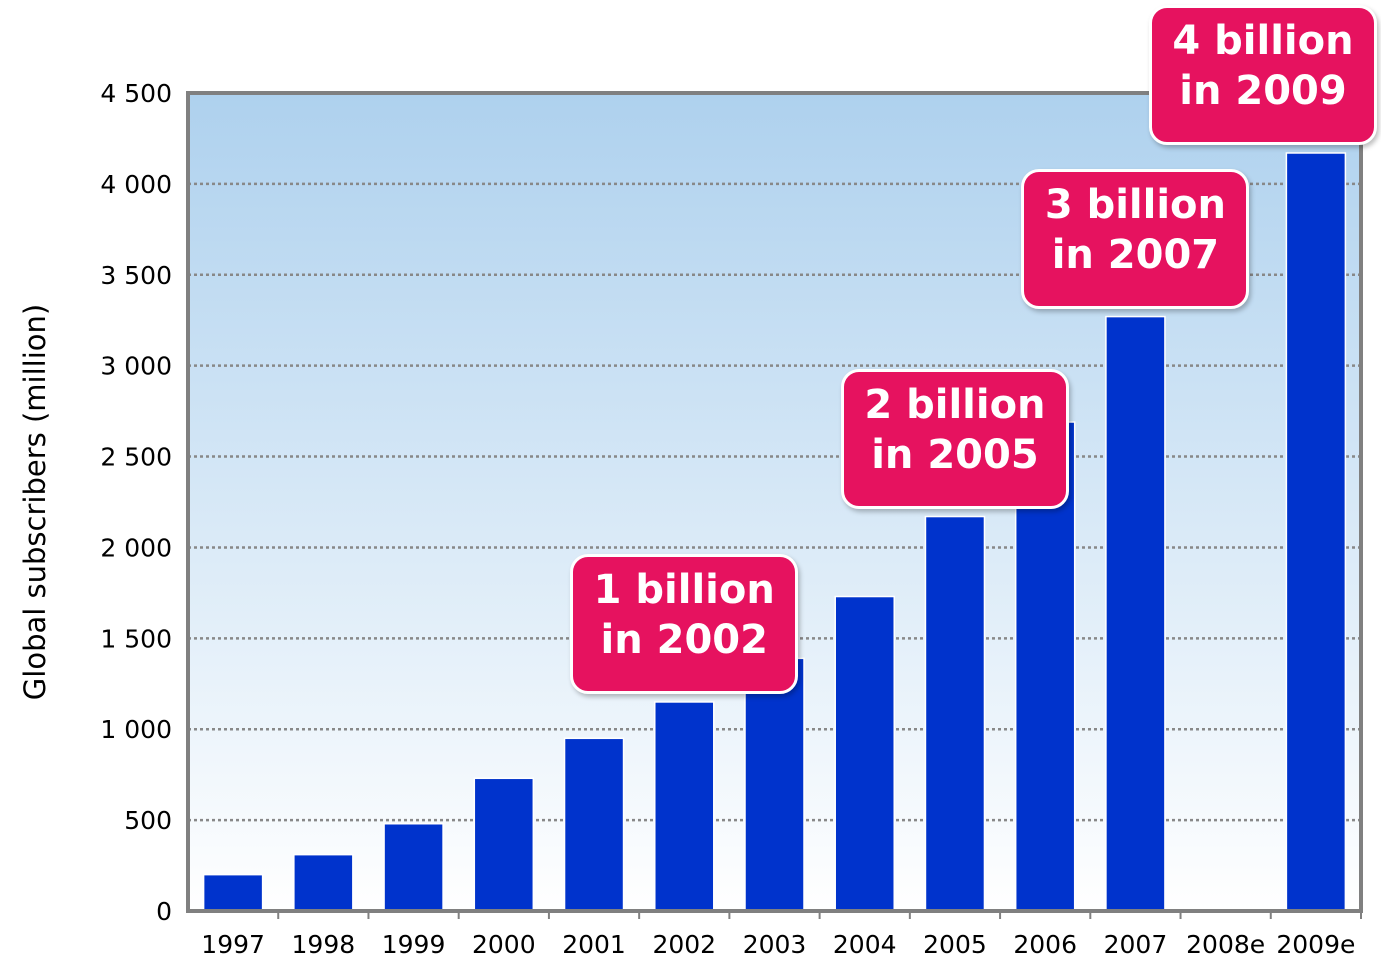 The width and height of the screenshot is (1381, 961). What do you see at coordinates (233, 892) in the screenshot?
I see `bar-1997` at bounding box center [233, 892].